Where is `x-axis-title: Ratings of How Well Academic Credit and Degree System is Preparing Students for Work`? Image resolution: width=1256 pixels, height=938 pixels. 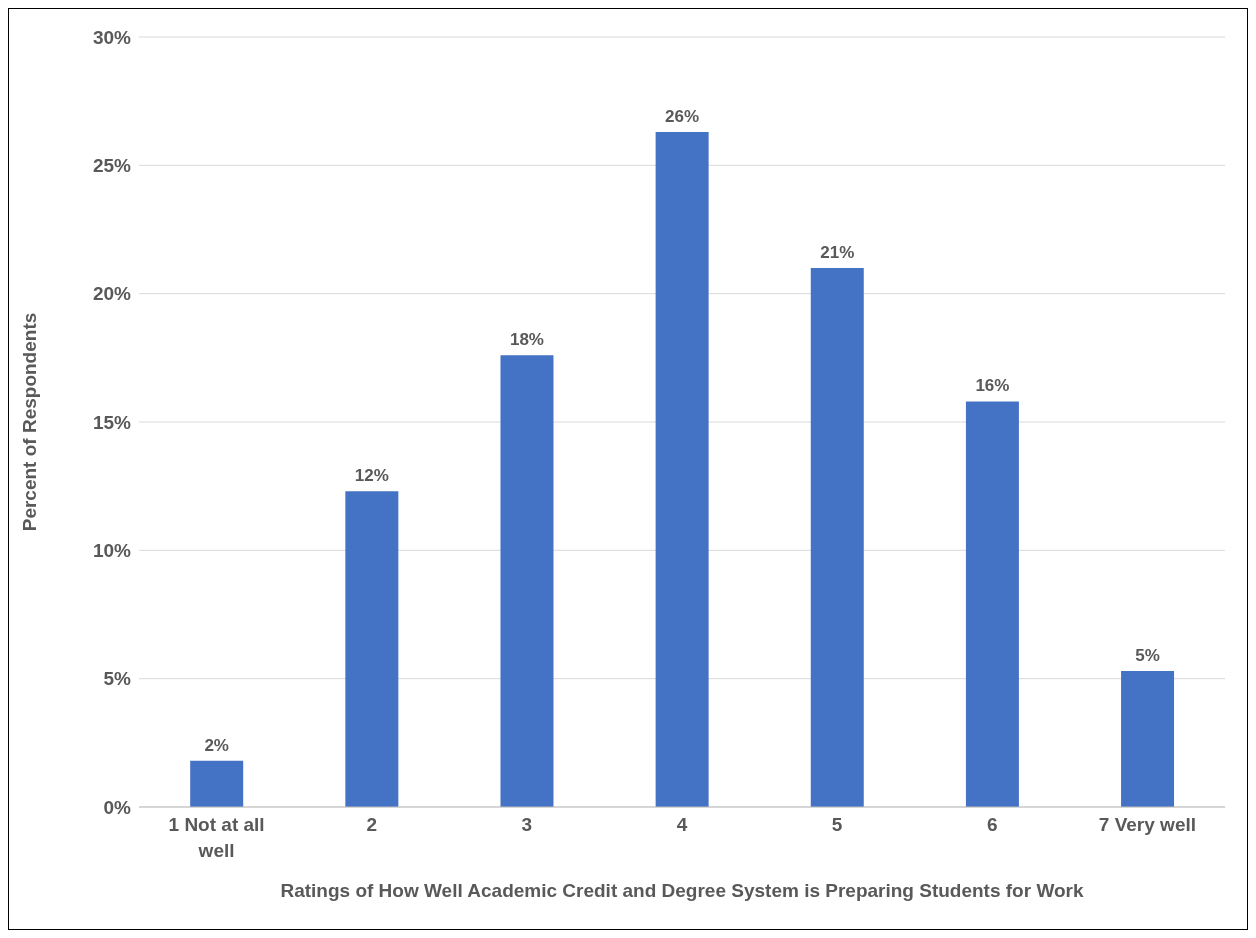 x-axis-title: Ratings of How Well Academic Credit and Degree System is Preparing Students for Work is located at coordinates (682, 890).